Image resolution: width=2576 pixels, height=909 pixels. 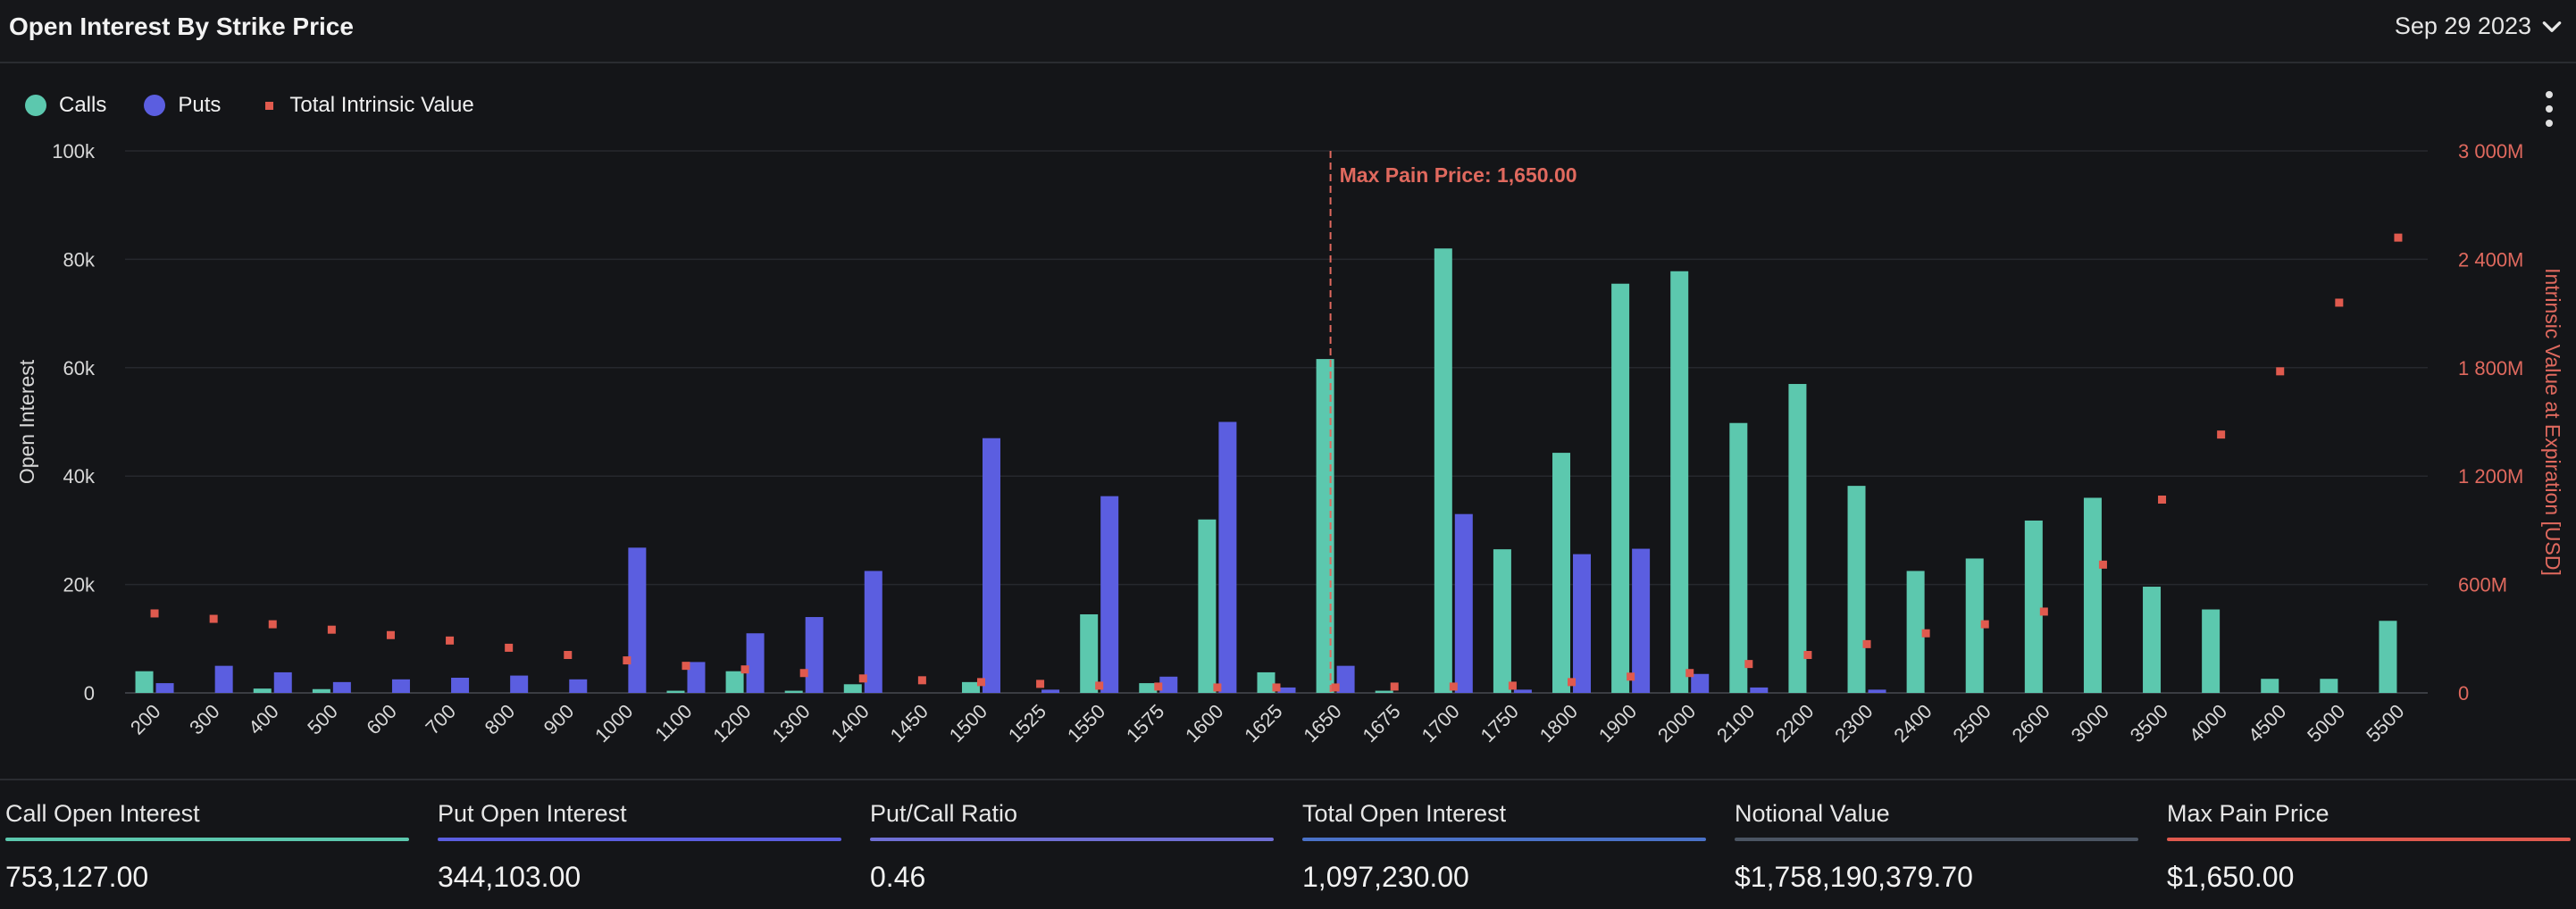 I want to click on stat-put-open-interest: Put Open Interest 344,103.00, so click(x=640, y=847).